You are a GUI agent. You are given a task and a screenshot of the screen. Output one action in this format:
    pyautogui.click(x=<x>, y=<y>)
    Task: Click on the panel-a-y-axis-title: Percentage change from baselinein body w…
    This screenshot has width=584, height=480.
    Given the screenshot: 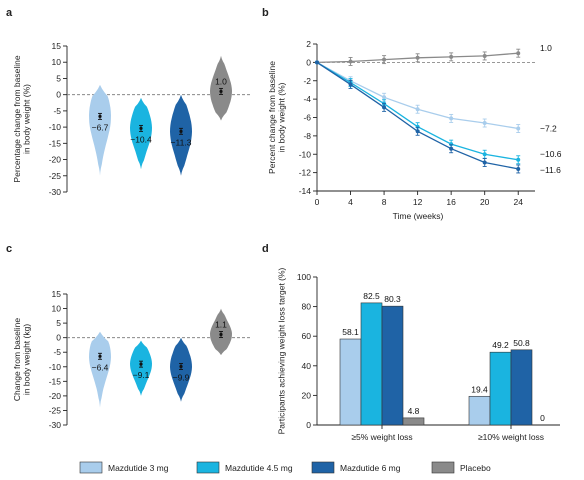 What is the action you would take?
    pyautogui.click(x=22, y=118)
    